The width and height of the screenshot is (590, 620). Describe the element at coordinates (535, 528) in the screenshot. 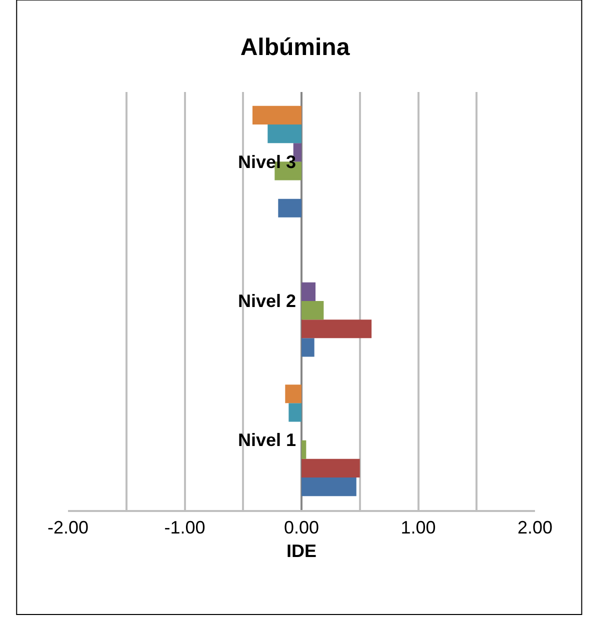

I see `x-tick-label: 2.00` at that location.